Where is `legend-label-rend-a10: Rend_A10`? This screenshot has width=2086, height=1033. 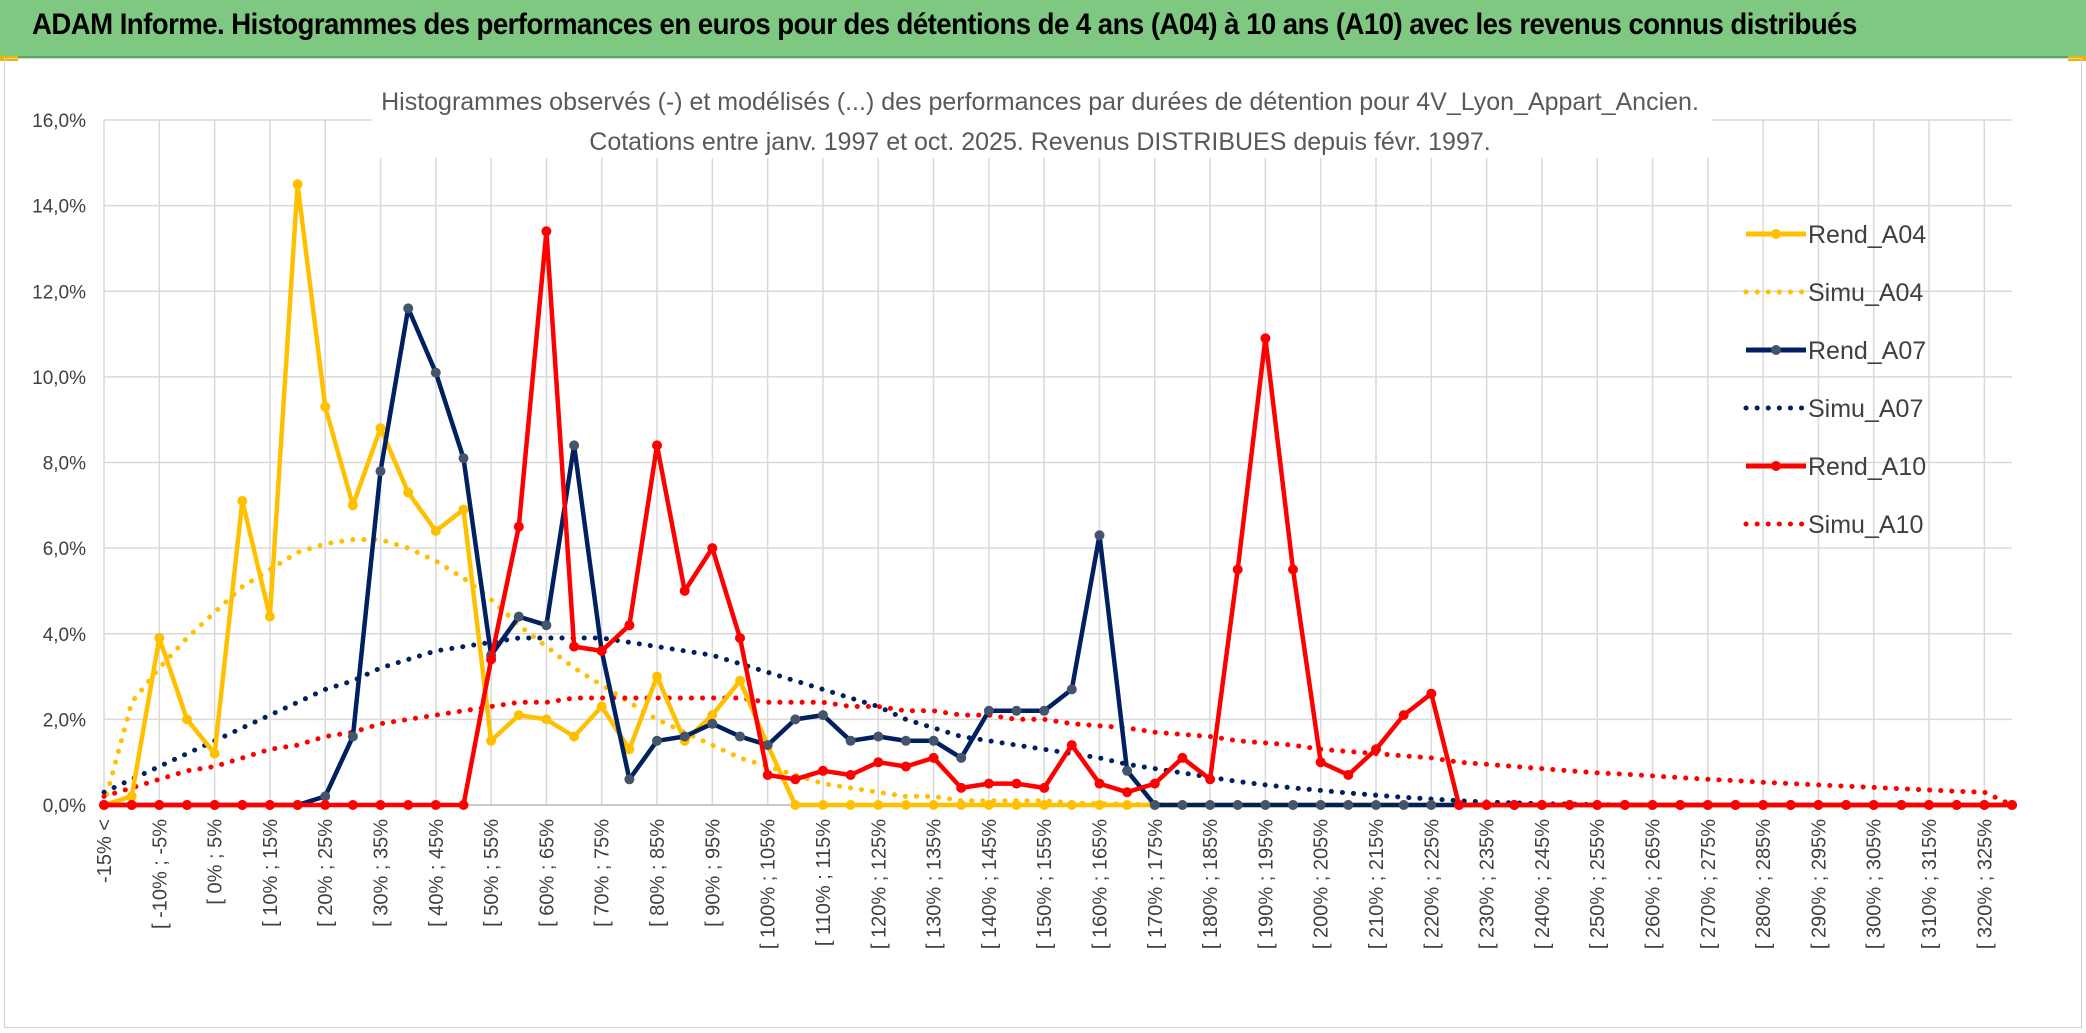 legend-label-rend-a10: Rend_A10 is located at coordinates (1867, 467).